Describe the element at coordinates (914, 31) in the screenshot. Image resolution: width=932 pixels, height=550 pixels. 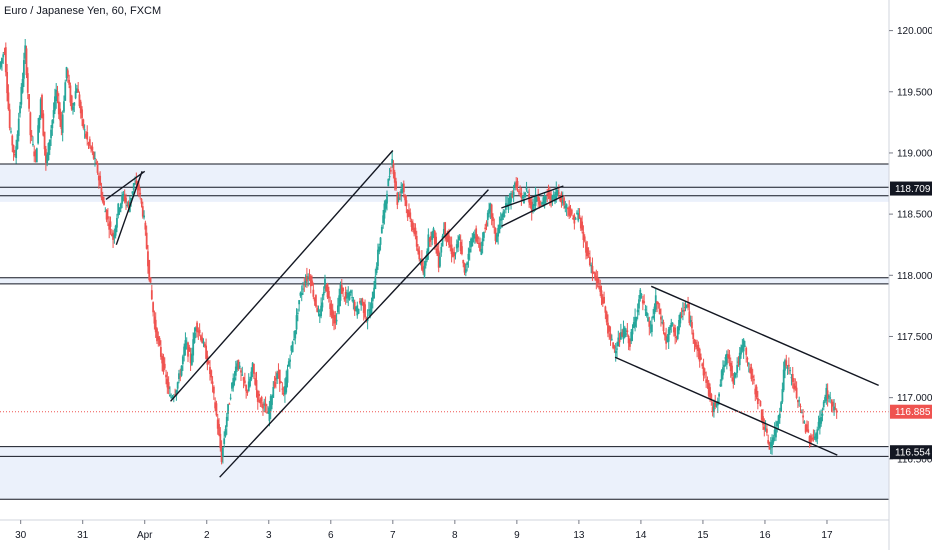
I see `price-tick-label: 120.000` at that location.